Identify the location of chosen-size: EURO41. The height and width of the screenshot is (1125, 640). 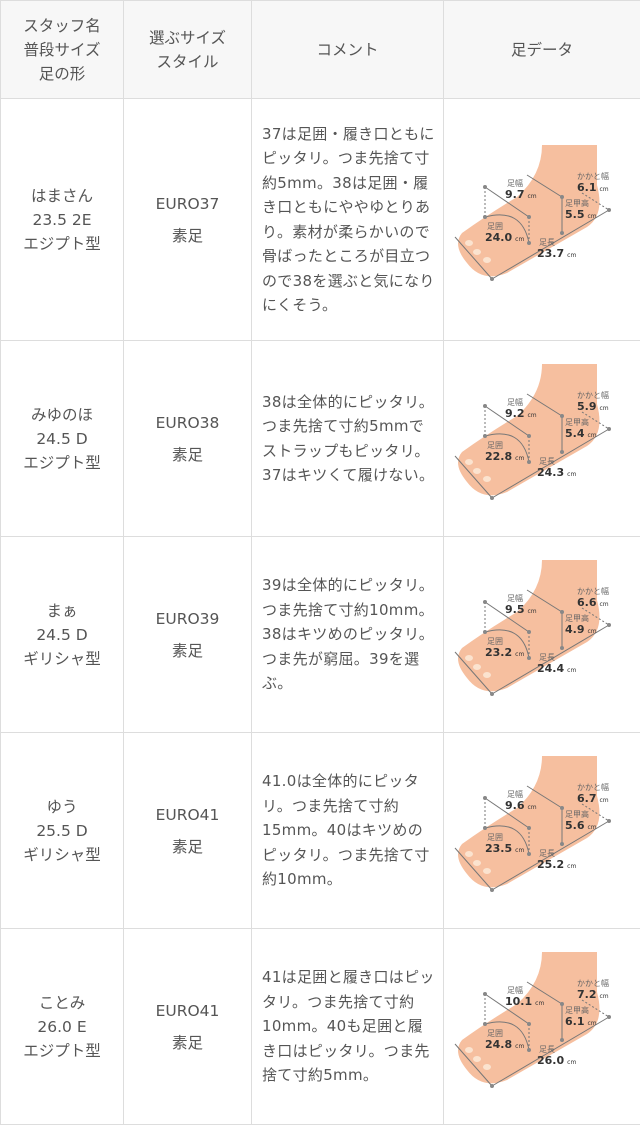
(187, 1011).